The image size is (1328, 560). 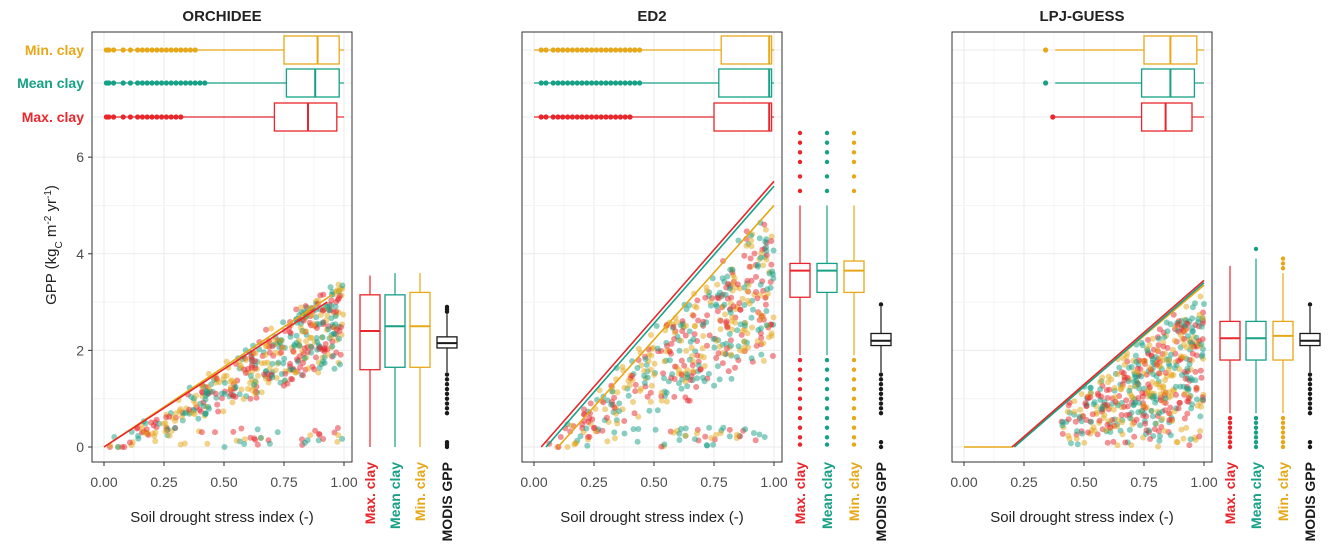 What do you see at coordinates (1143, 482) in the screenshot?
I see `x-tick-label: 0.75` at bounding box center [1143, 482].